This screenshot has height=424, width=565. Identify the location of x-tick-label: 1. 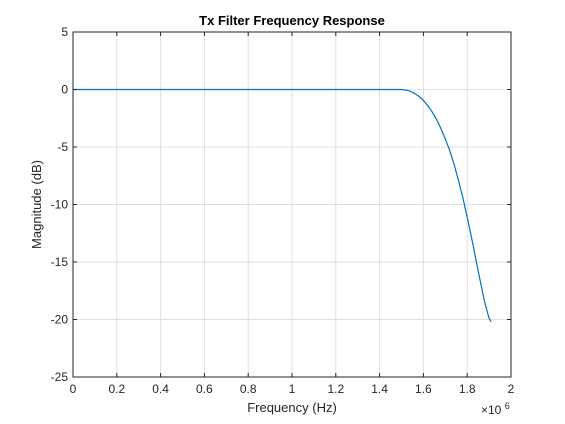
(292, 389).